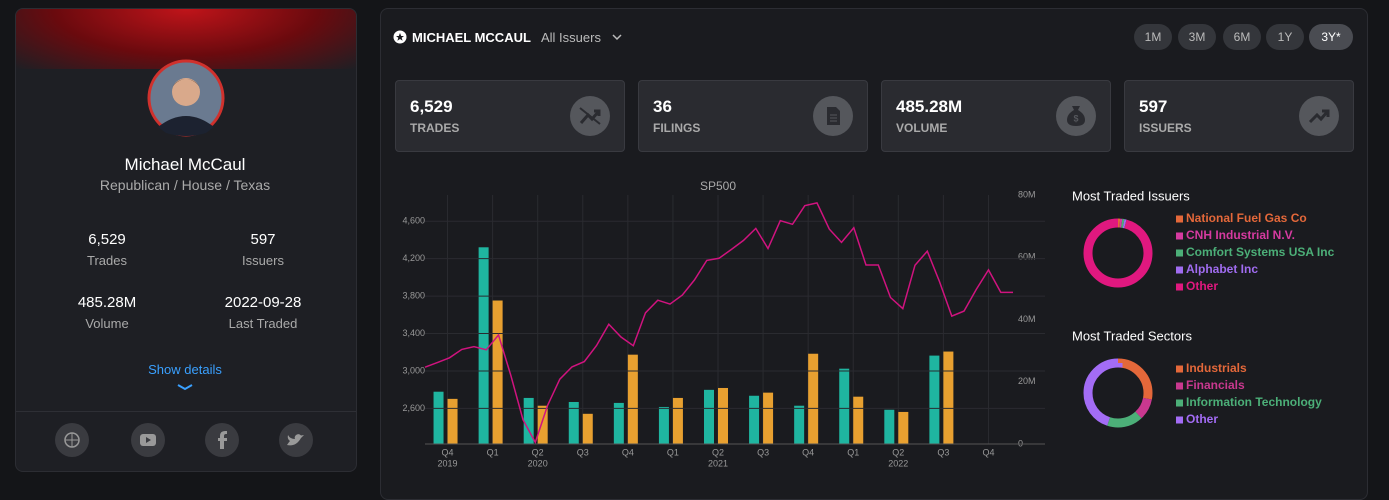 The height and width of the screenshot is (500, 1389). What do you see at coordinates (186, 98) in the screenshot?
I see `avatar` at bounding box center [186, 98].